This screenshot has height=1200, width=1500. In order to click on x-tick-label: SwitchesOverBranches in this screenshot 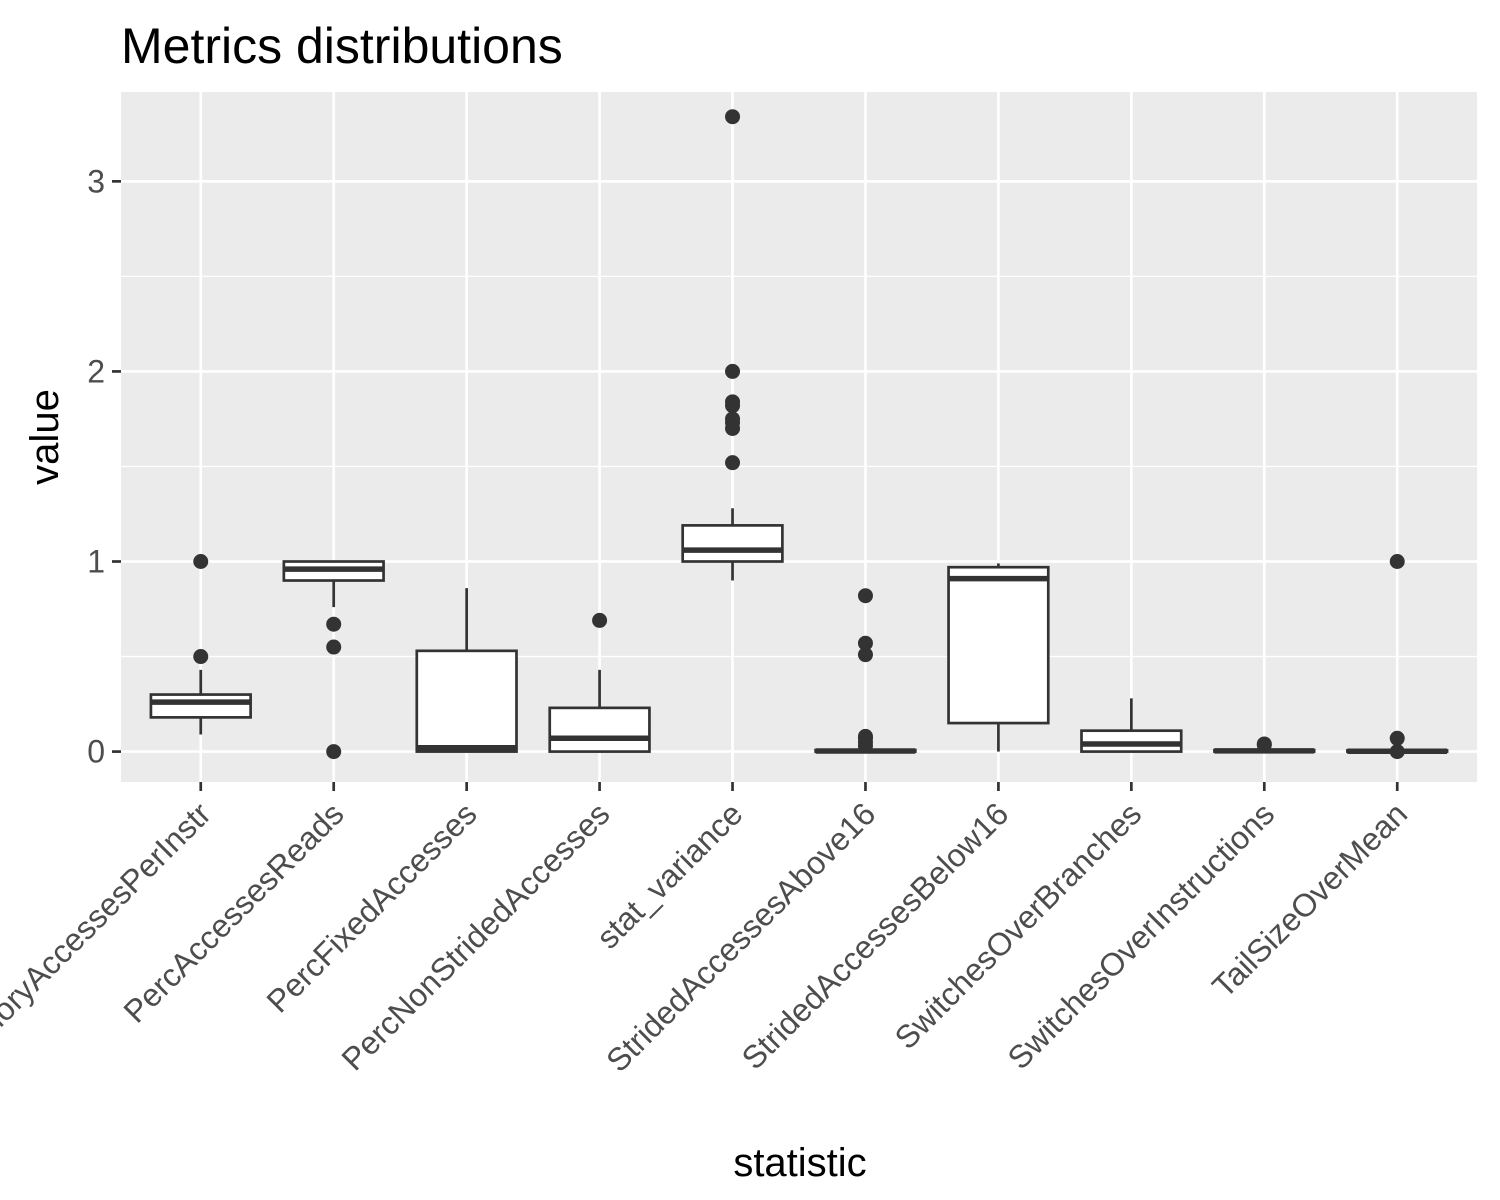, I will do `click(1018, 925)`.